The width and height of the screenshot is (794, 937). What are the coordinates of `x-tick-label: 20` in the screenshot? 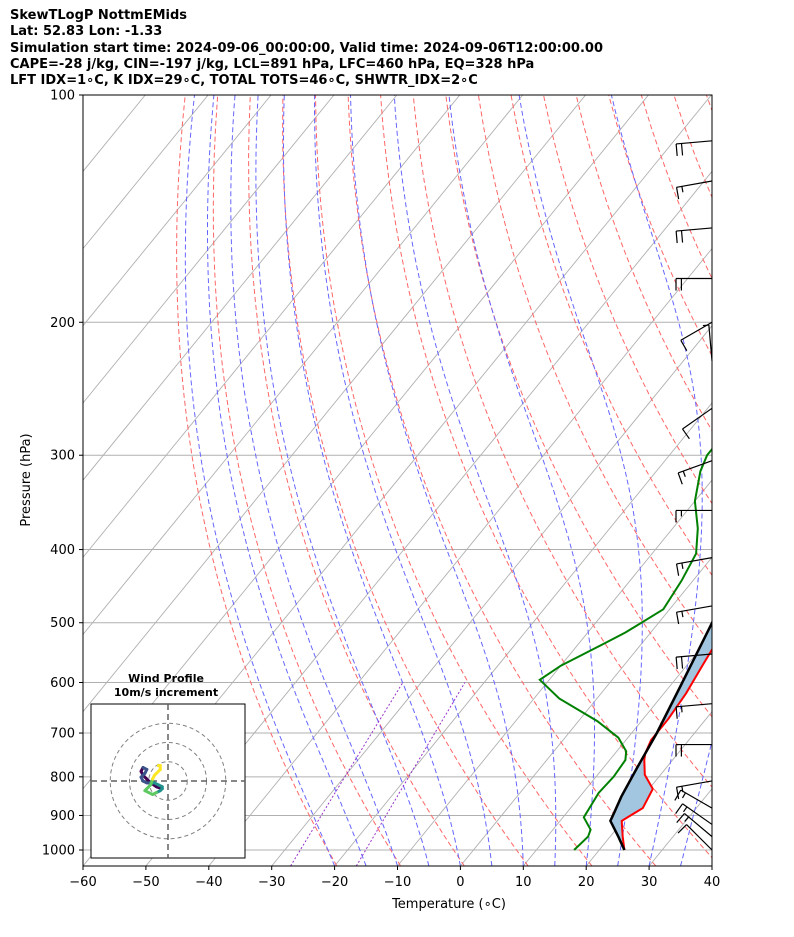 It's located at (586, 882).